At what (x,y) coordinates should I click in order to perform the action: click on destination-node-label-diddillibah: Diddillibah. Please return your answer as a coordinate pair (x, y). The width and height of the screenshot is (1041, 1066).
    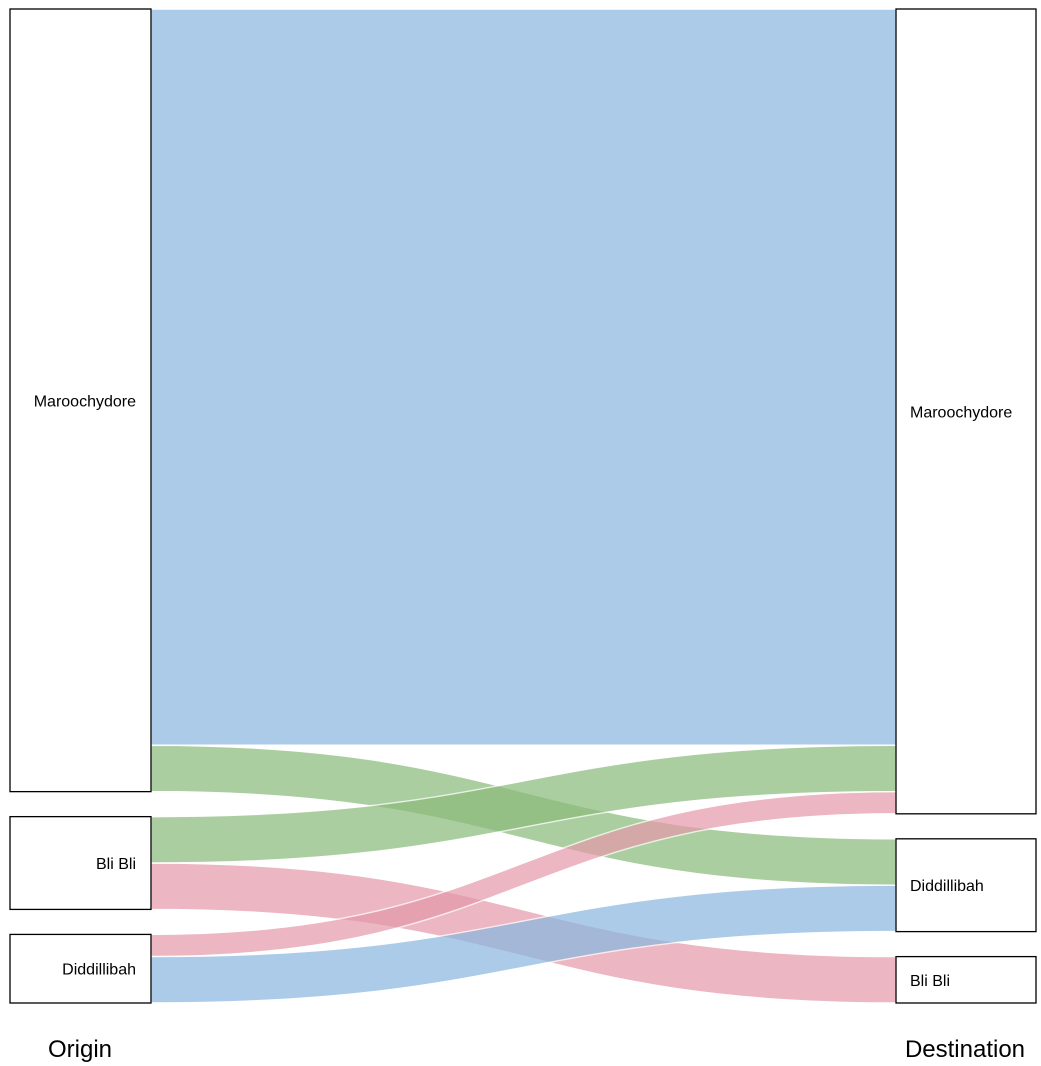
    Looking at the image, I should click on (947, 886).